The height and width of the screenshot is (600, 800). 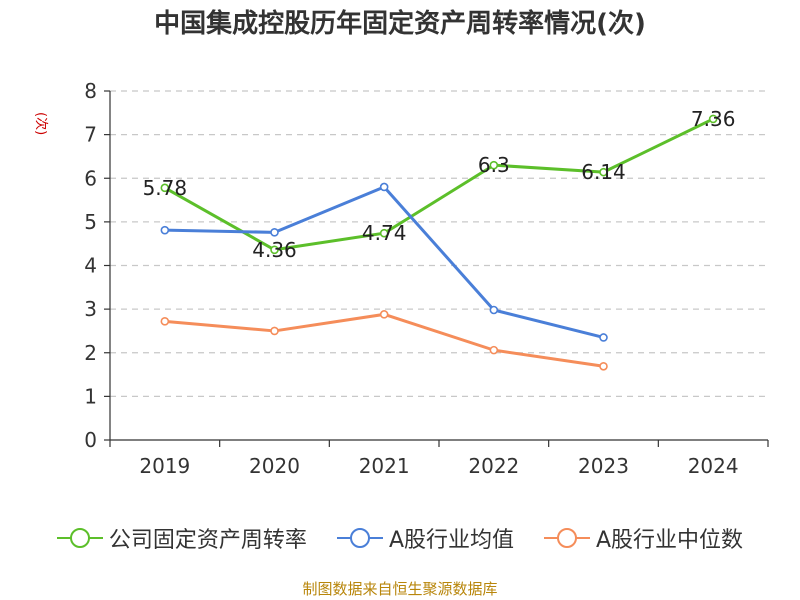 I want to click on legend-item-industry-median: A股行业中位数, so click(x=643, y=538).